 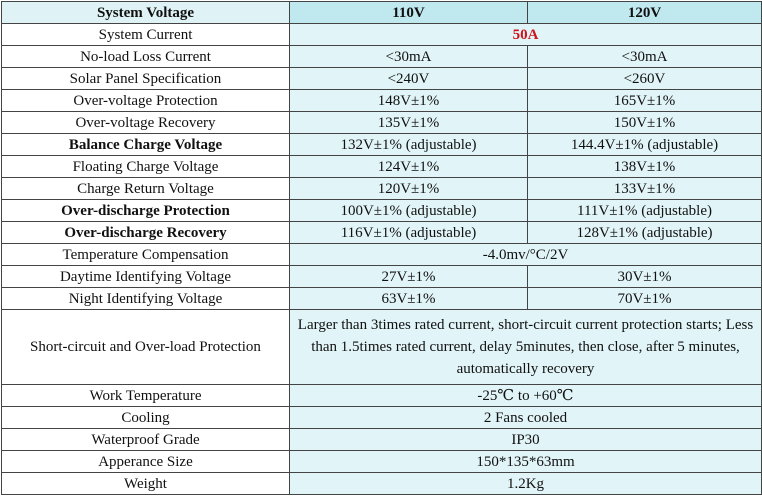 What do you see at coordinates (145, 483) in the screenshot?
I see `table-cell: Weight` at bounding box center [145, 483].